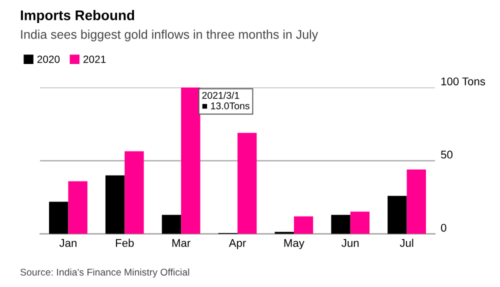 This screenshot has height=287, width=500. Describe the element at coordinates (48, 59) in the screenshot. I see `legend-label: 2020` at that location.